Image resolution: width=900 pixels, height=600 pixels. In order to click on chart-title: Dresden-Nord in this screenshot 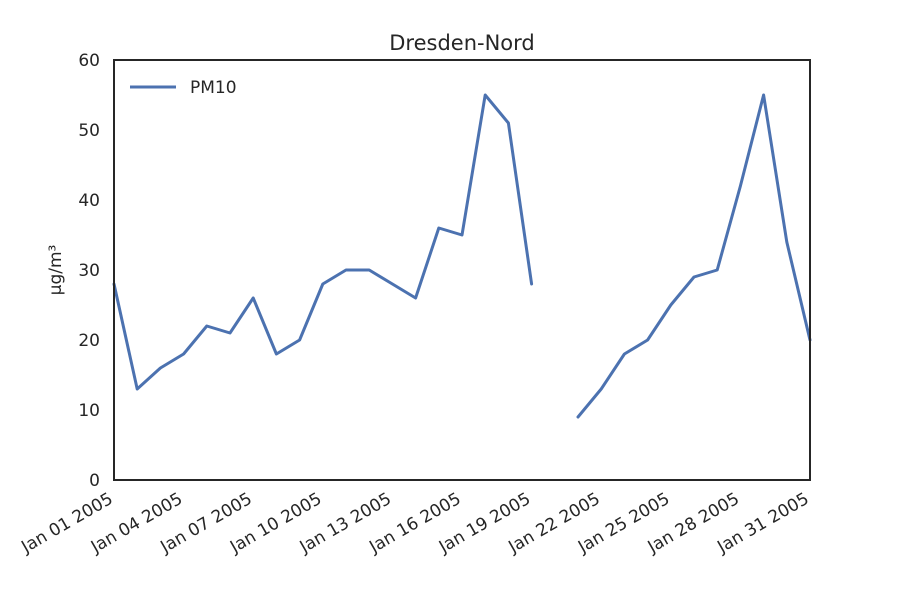, I will do `click(462, 43)`.